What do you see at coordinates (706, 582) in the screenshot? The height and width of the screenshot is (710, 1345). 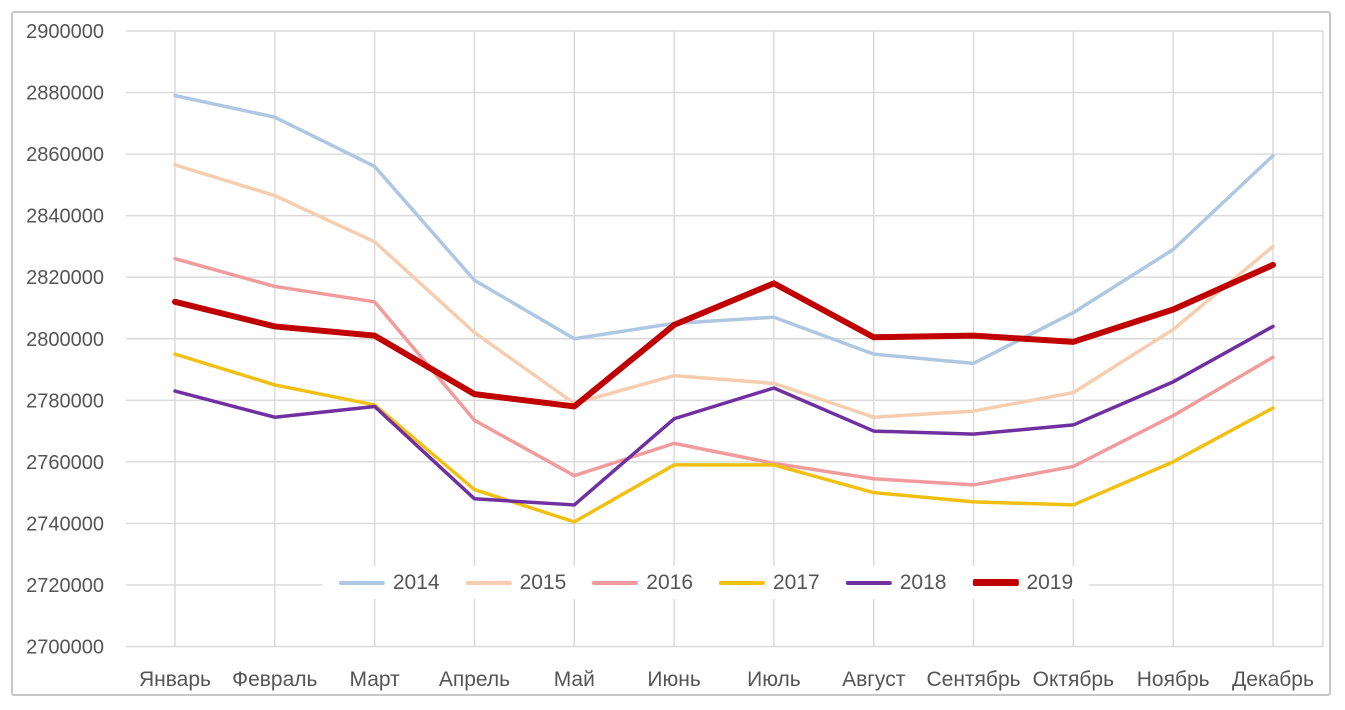 I see `legend: 2014 2015 2016 2017 2018 2019` at bounding box center [706, 582].